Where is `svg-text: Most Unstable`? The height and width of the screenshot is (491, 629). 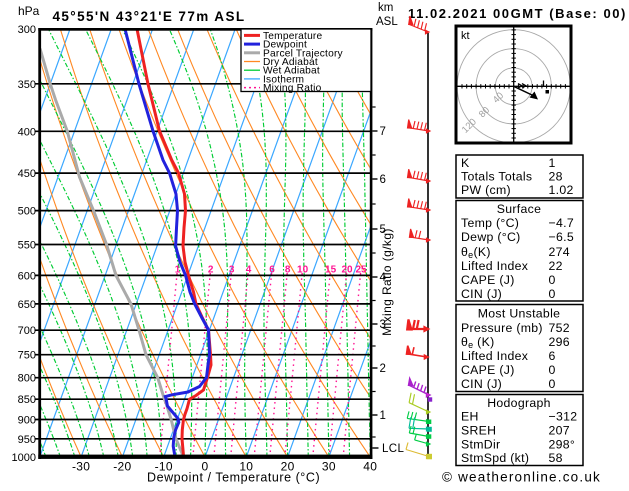 svg-text: Most Unstable is located at coordinates (519, 314).